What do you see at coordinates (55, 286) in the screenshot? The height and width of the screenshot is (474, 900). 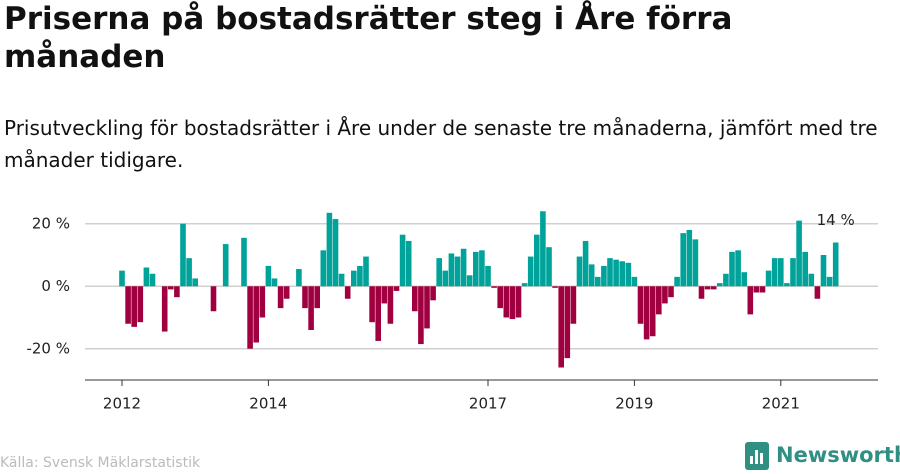 I see `y-tick-label: 0 %` at bounding box center [55, 286].